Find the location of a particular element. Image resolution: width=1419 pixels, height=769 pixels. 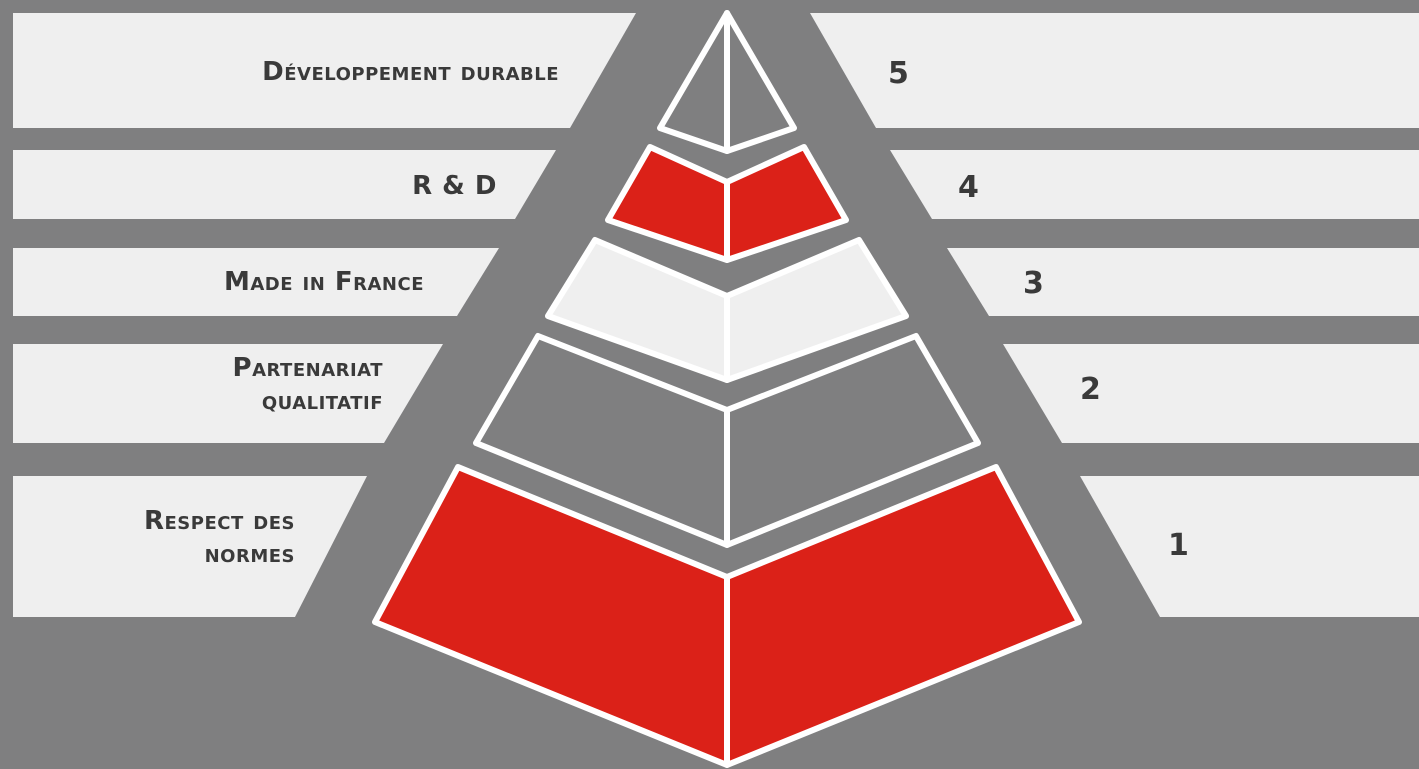

tier-5-left-face is located at coordinates (693, 82).